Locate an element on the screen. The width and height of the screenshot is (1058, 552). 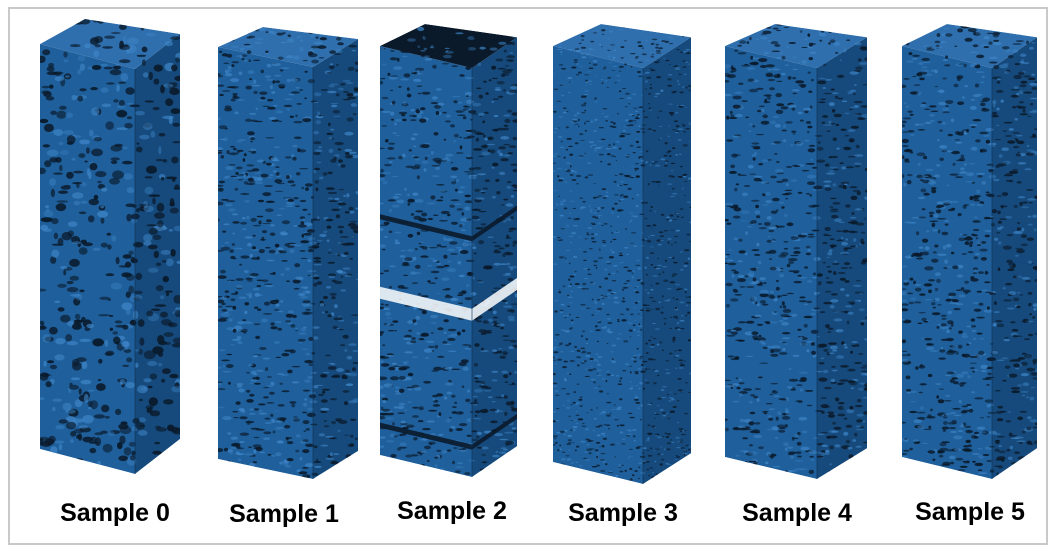
sample-3-pore-texture is located at coordinates (622, 254).